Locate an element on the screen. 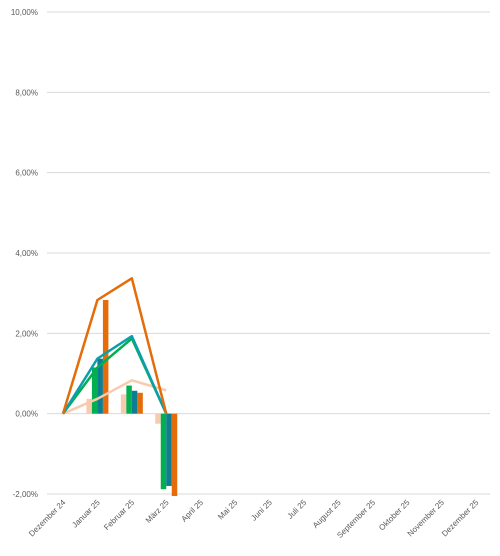 The width and height of the screenshot is (500, 556). x-tick-label: April 25 is located at coordinates (193, 511).